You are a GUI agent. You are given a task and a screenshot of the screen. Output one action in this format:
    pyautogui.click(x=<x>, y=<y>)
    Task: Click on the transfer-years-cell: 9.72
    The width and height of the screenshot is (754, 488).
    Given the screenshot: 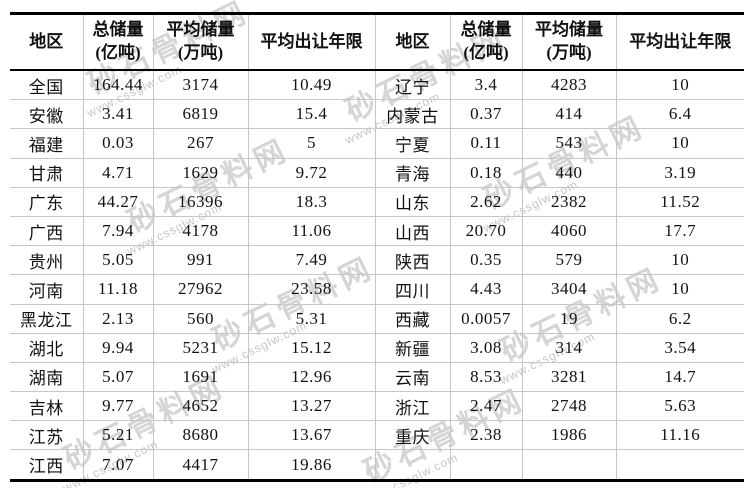 What is the action you would take?
    pyautogui.click(x=311, y=172)
    